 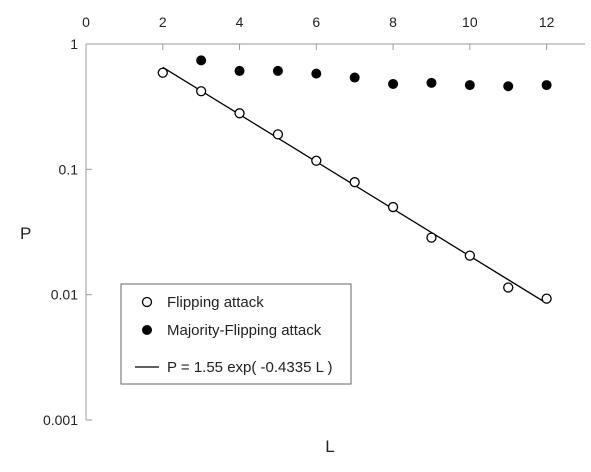 I want to click on x-tick-label: 2, so click(x=163, y=22).